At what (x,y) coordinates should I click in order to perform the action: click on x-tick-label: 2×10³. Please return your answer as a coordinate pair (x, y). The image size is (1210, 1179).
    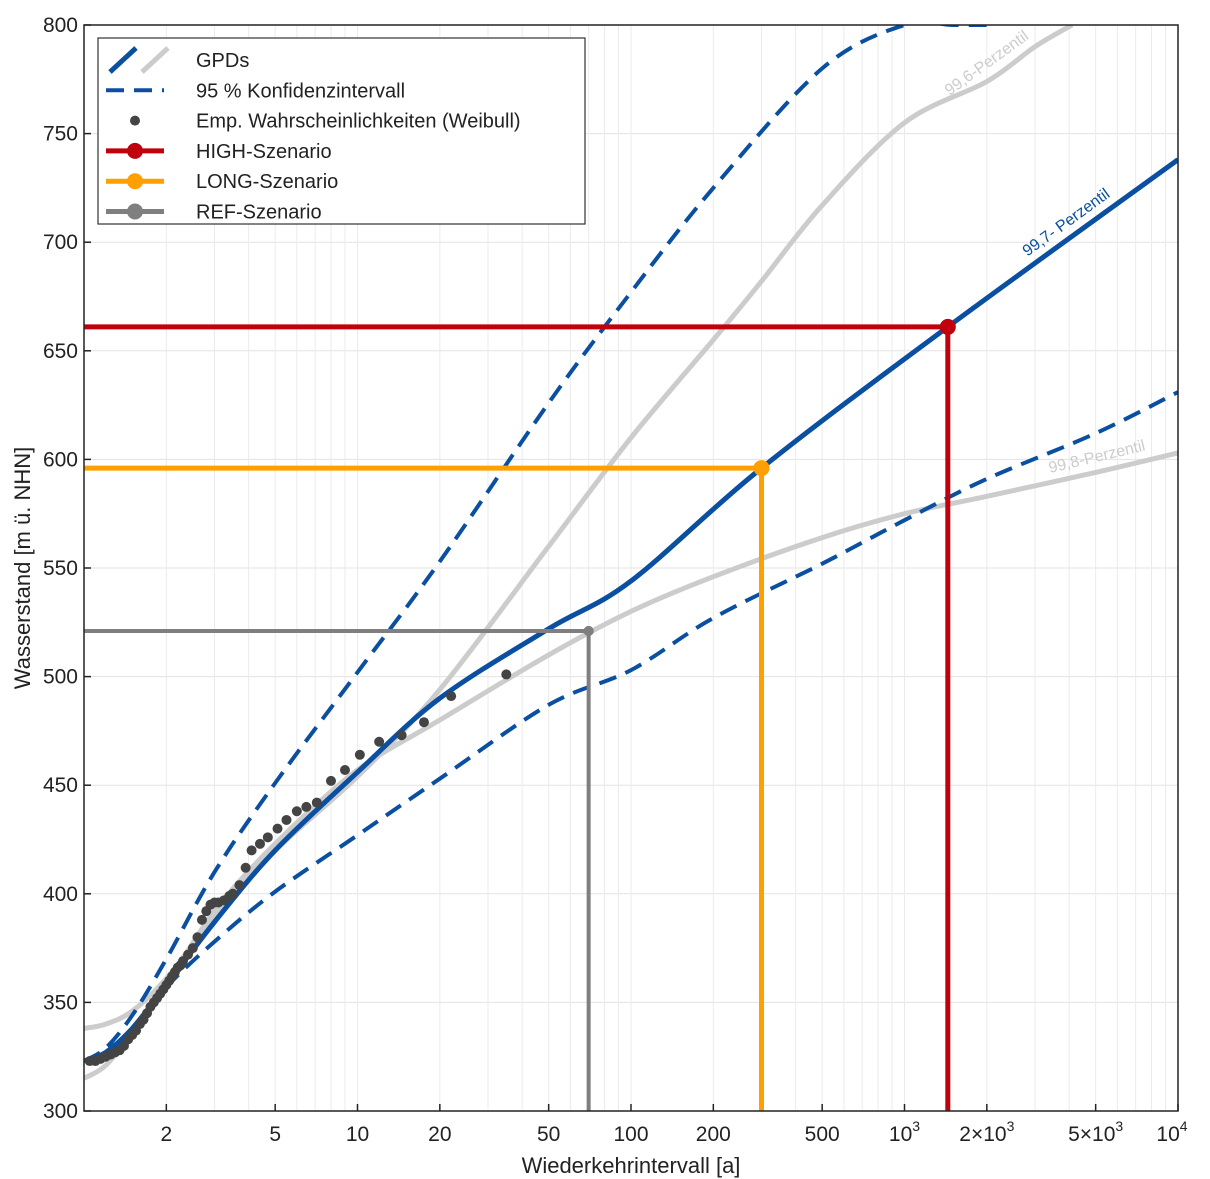
    Looking at the image, I should click on (986, 1132).